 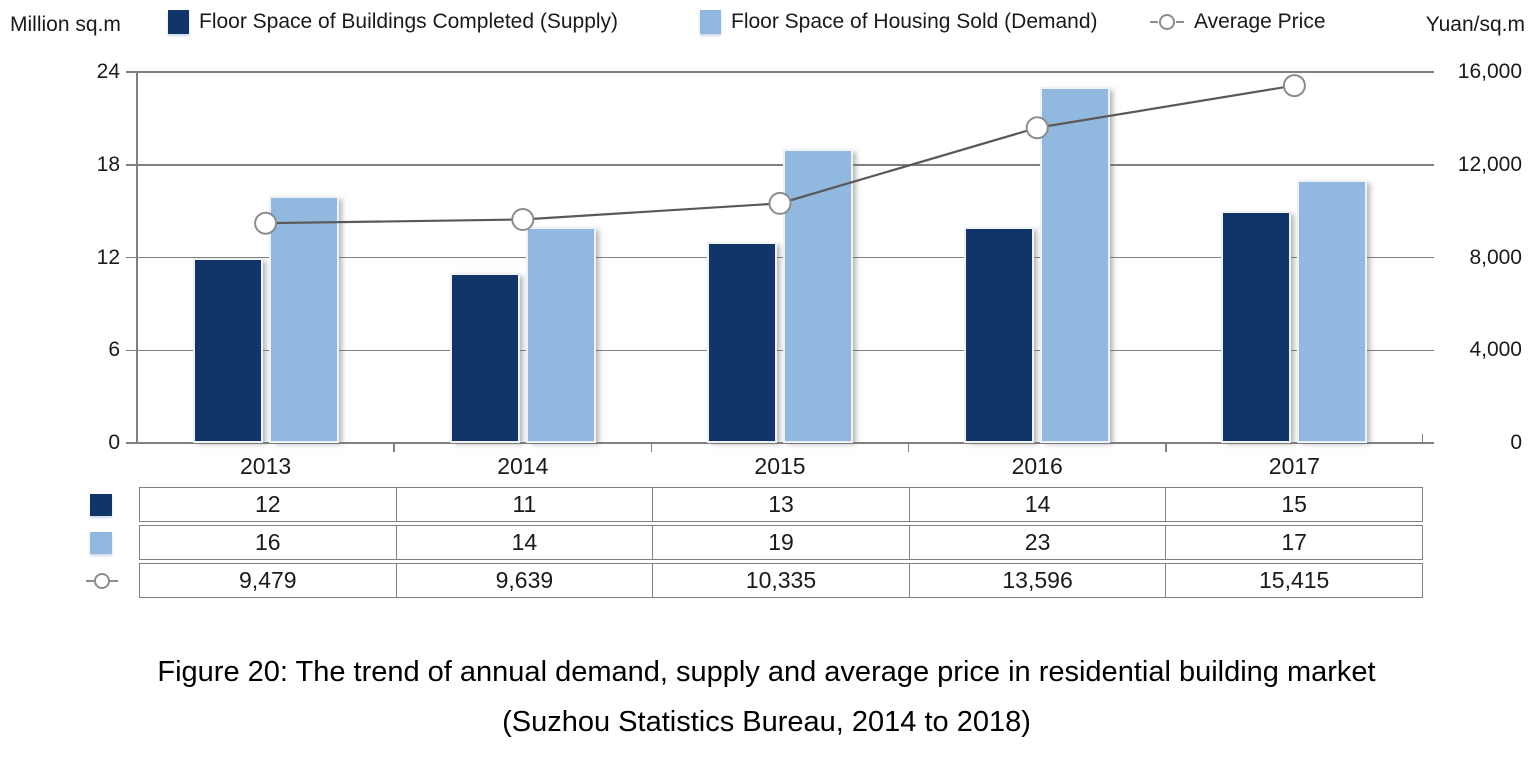 I want to click on legend-label-demand: Floor Space of Housing Sold (Demand), so click(x=914, y=21).